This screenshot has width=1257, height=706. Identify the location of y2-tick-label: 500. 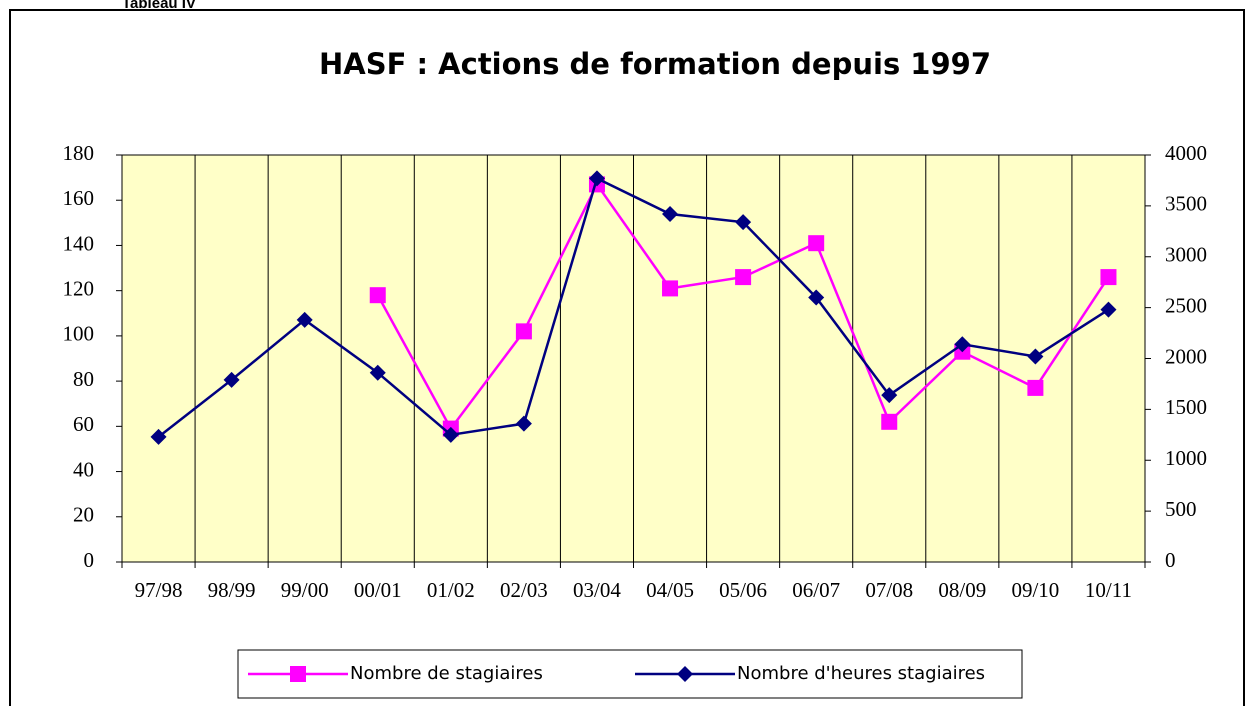
(1181, 509).